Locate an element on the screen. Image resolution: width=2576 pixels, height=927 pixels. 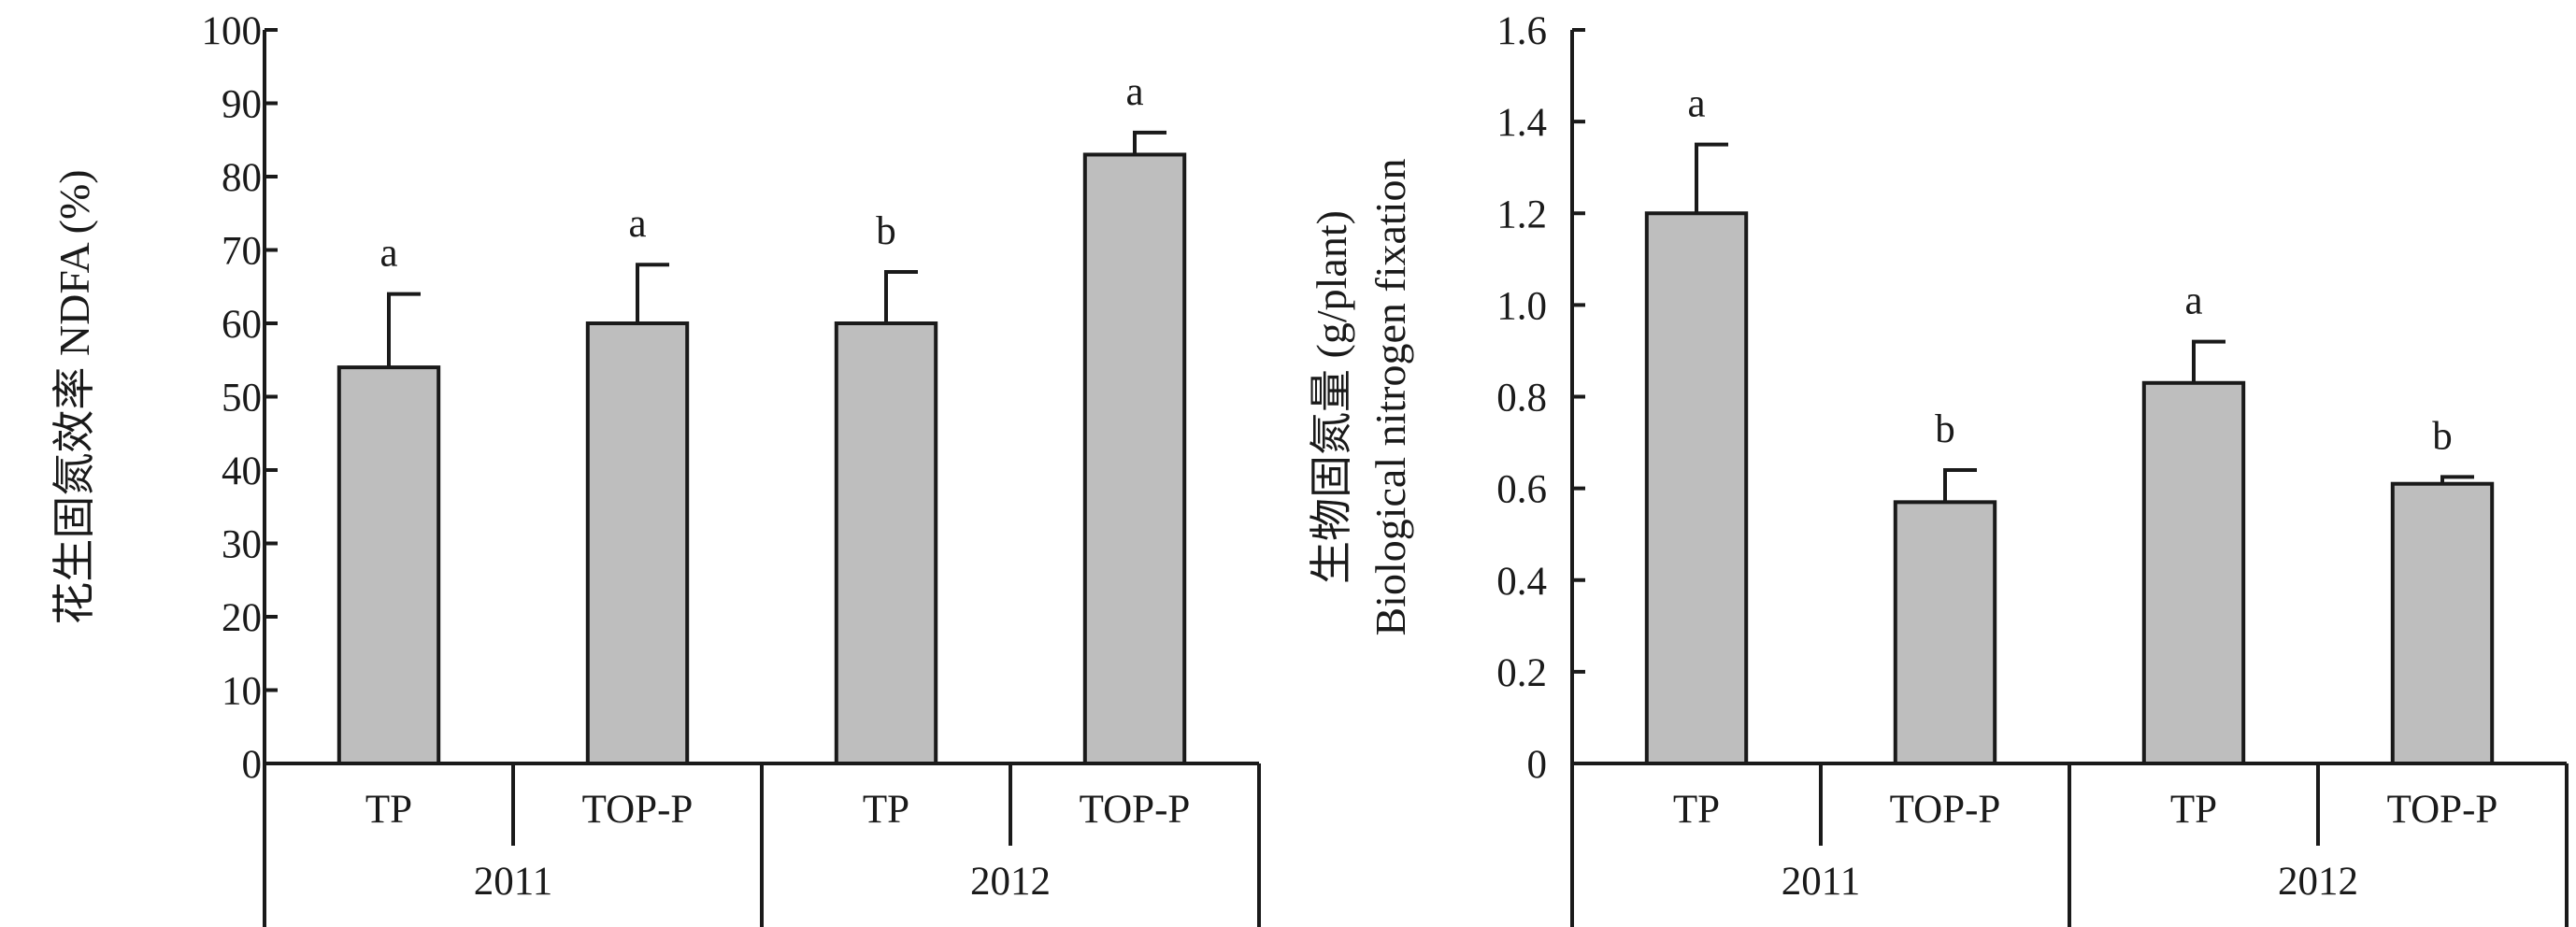
y-tick-label: 30 is located at coordinates (242, 545).